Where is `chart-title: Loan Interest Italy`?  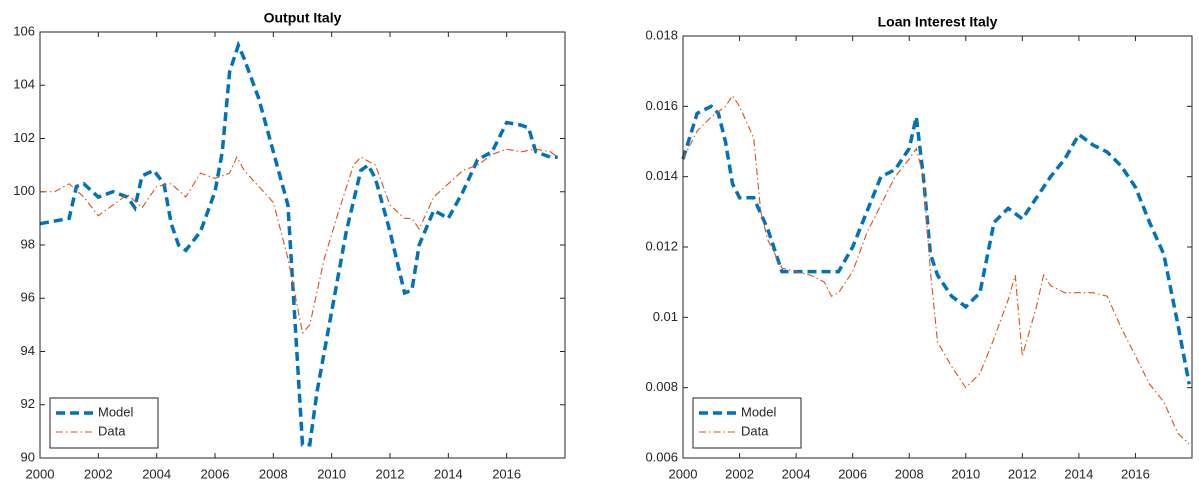 chart-title: Loan Interest Italy is located at coordinates (938, 22).